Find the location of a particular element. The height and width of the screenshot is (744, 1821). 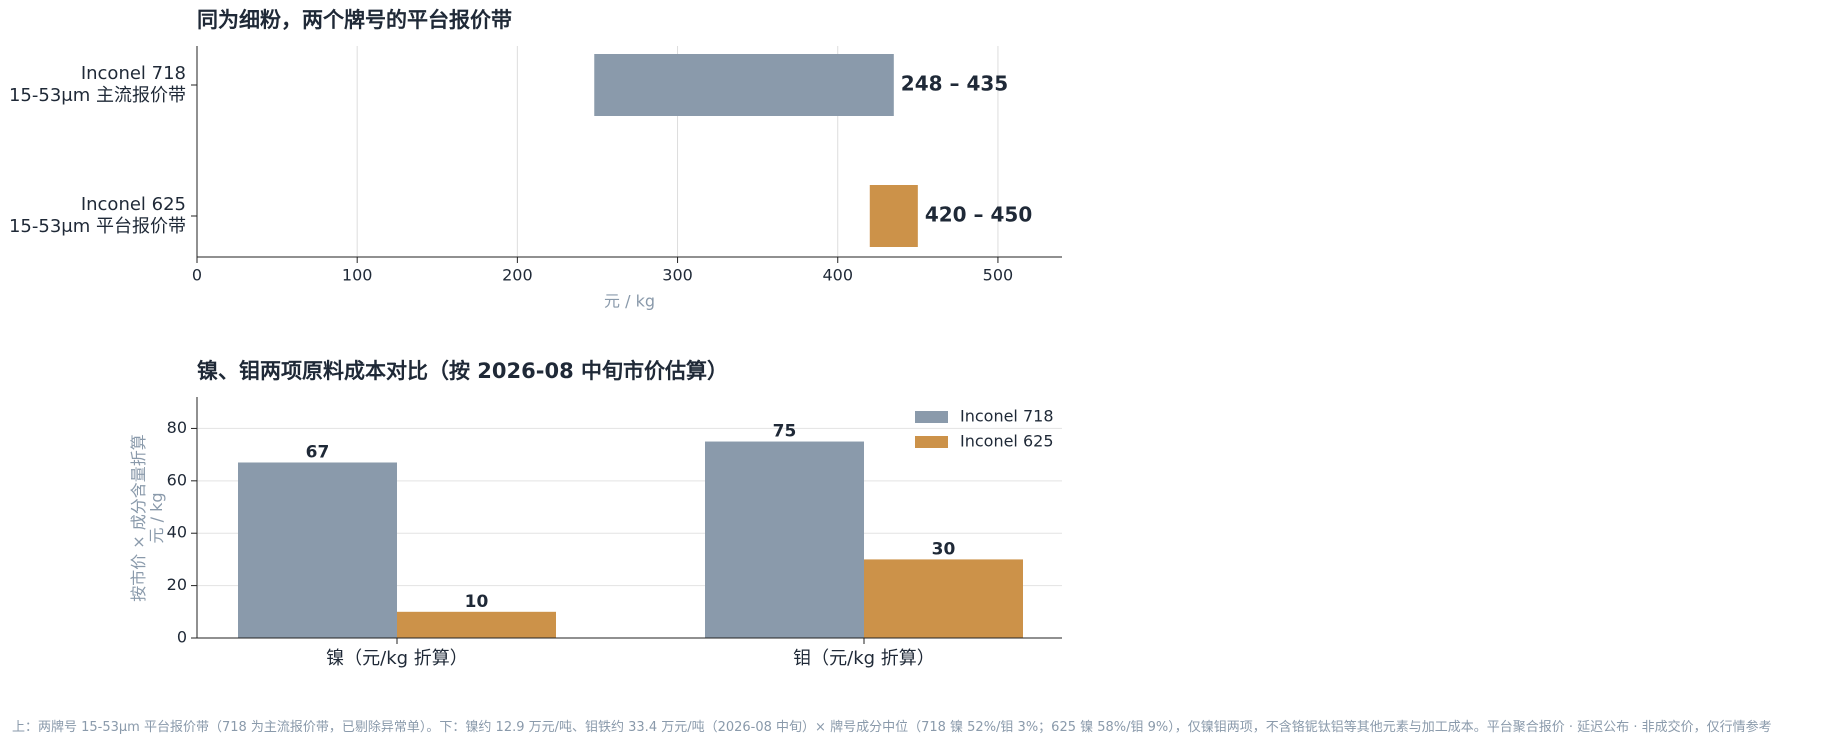

y-tick-label: 40 is located at coordinates (177, 532).